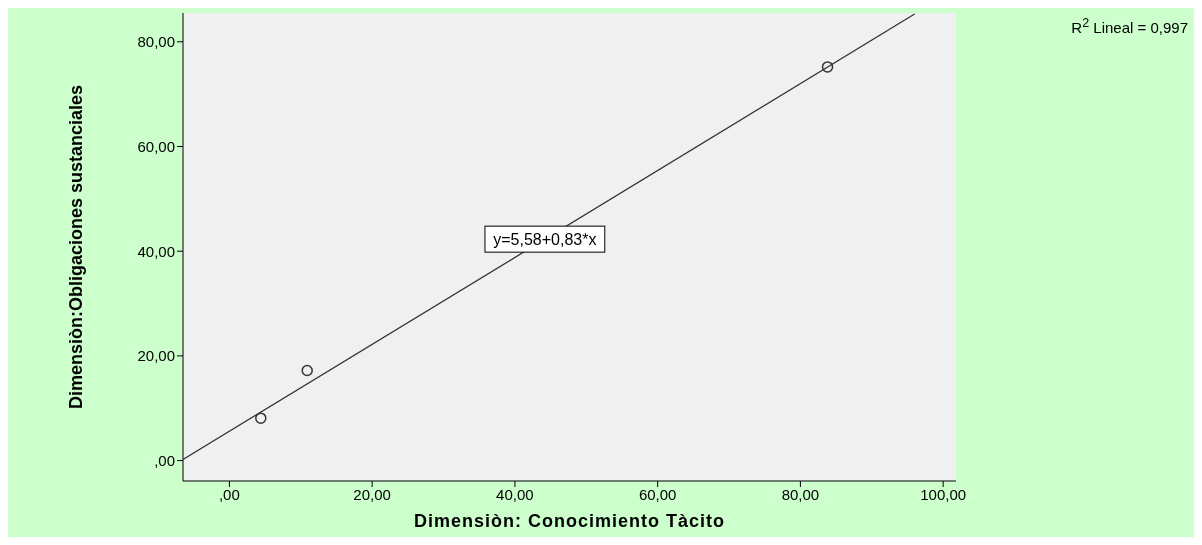 The image size is (1202, 545). What do you see at coordinates (372, 494) in the screenshot?
I see `x-tick-label: 20,00` at bounding box center [372, 494].